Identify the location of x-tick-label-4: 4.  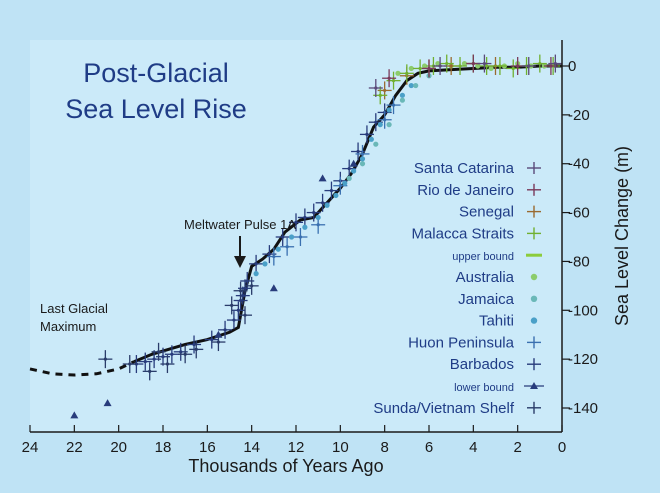
(473, 447).